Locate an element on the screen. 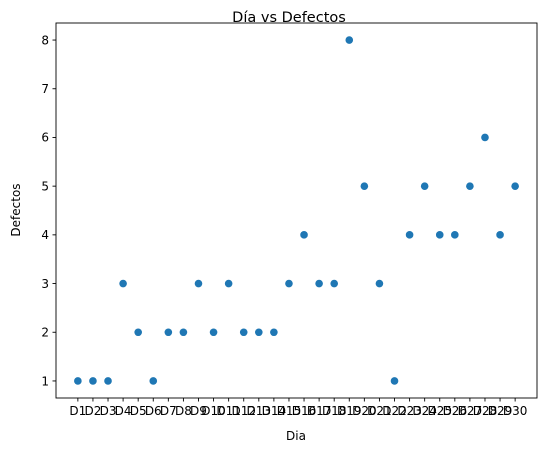 The height and width of the screenshot is (453, 554). x-tick-label: D17 is located at coordinates (319, 411).